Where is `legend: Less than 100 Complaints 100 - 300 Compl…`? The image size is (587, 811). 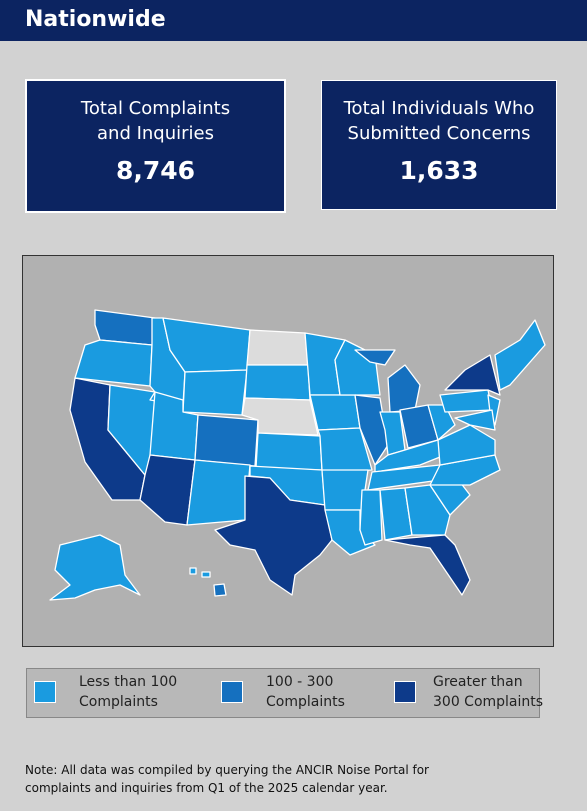
legend: Less than 100 Complaints 100 - 300 Compl… is located at coordinates (284, 693).